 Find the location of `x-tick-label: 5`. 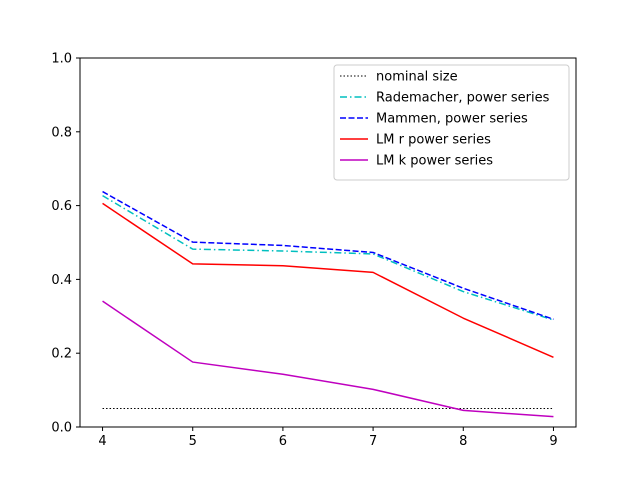

x-tick-label: 5 is located at coordinates (193, 441).